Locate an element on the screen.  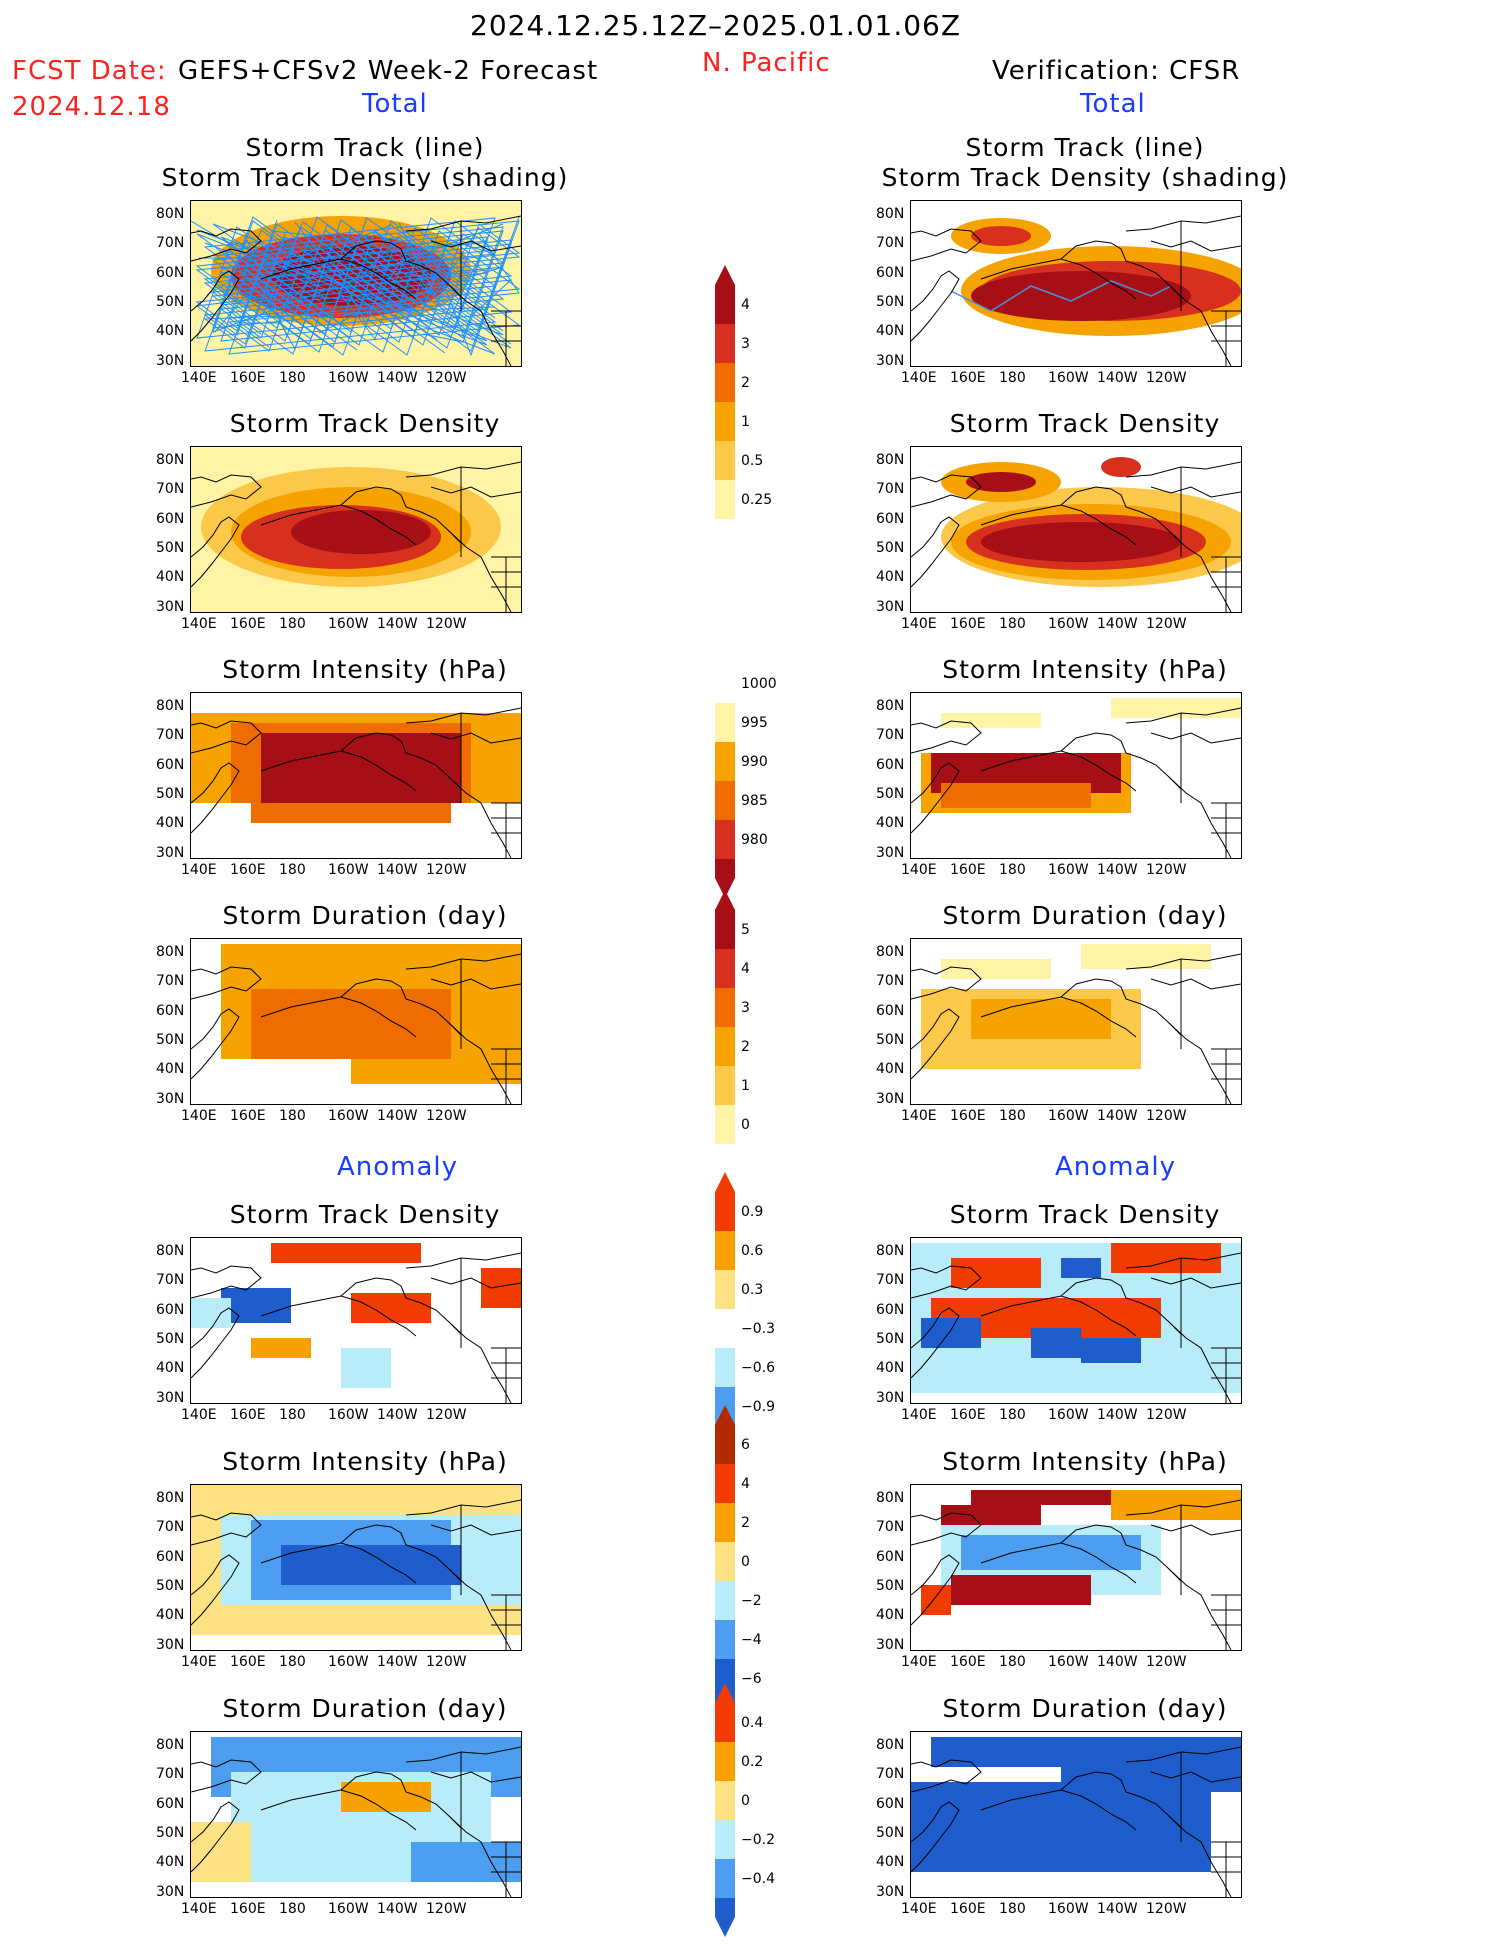
fcst-date-value: 2024.12.18 is located at coordinates (91, 107).